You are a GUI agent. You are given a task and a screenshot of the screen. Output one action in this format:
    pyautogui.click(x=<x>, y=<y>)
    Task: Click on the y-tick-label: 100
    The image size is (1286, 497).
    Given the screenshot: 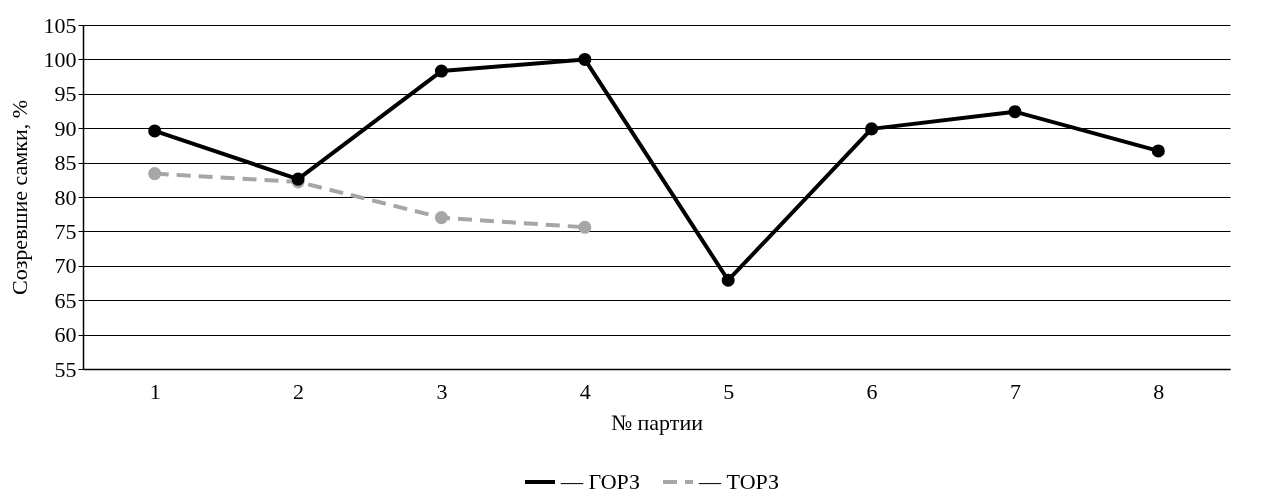 What is the action you would take?
    pyautogui.click(x=60, y=59)
    